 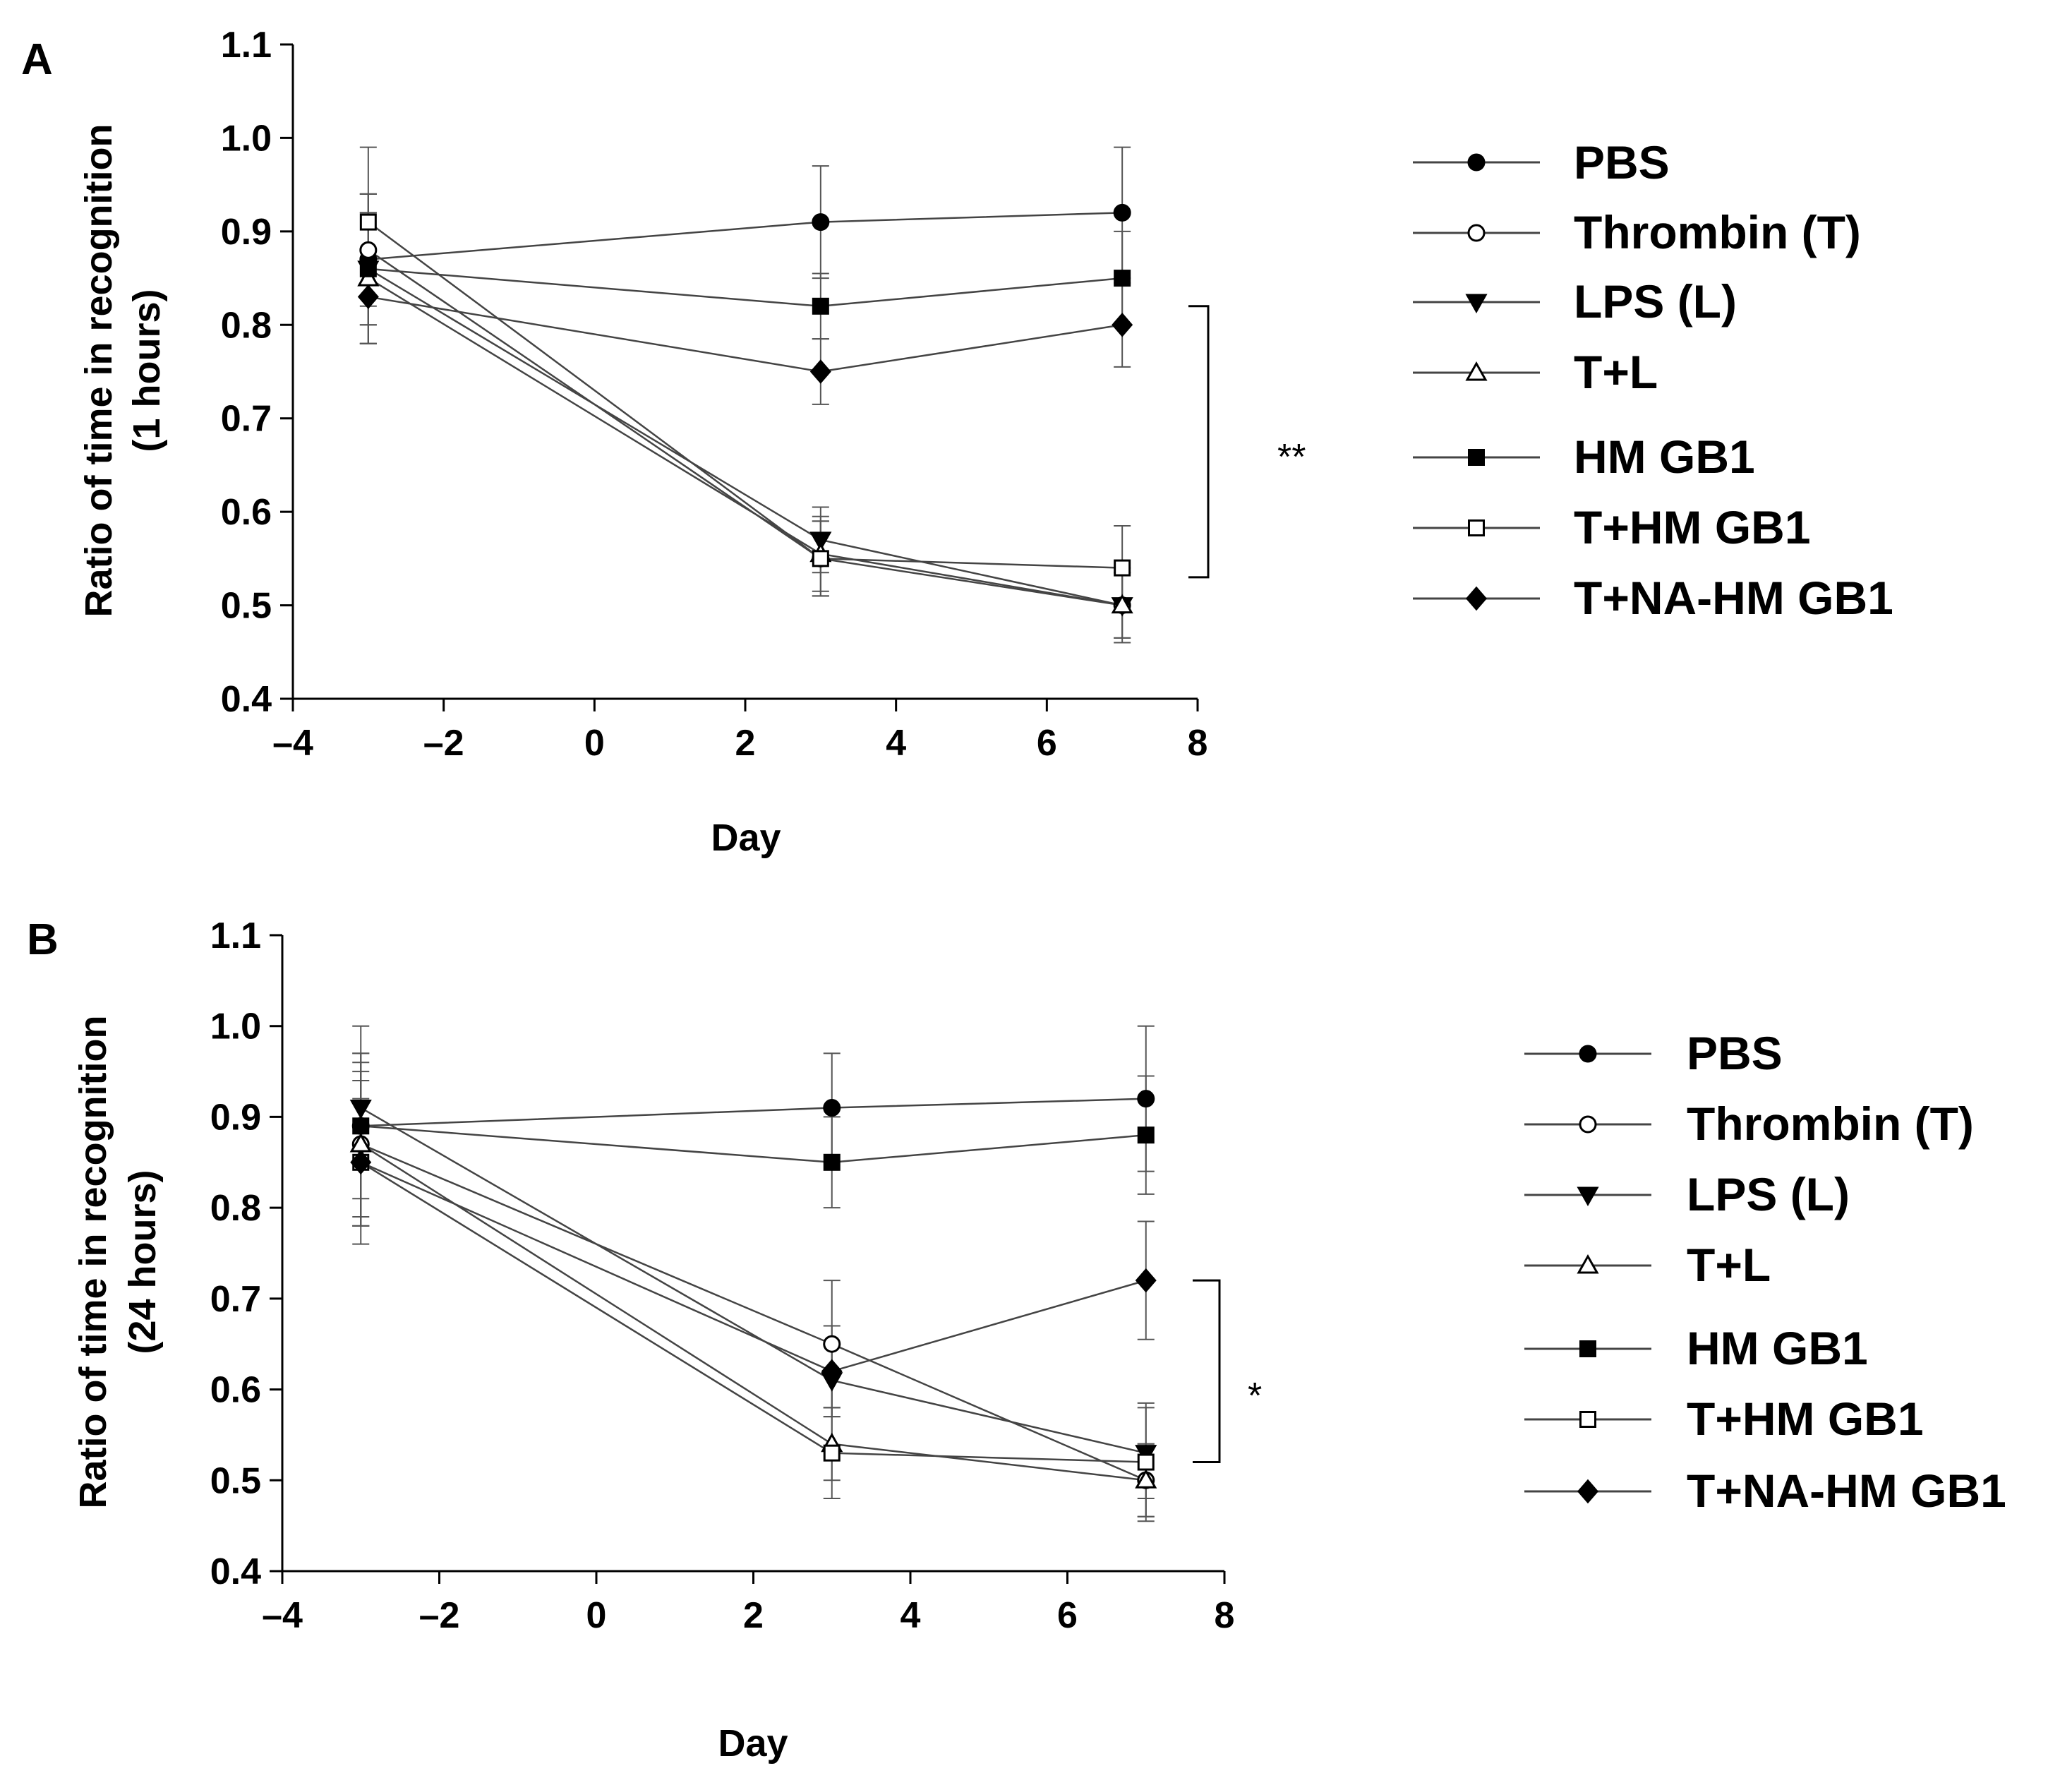 What do you see at coordinates (43, 939) in the screenshot?
I see `panel-b-label: B` at bounding box center [43, 939].